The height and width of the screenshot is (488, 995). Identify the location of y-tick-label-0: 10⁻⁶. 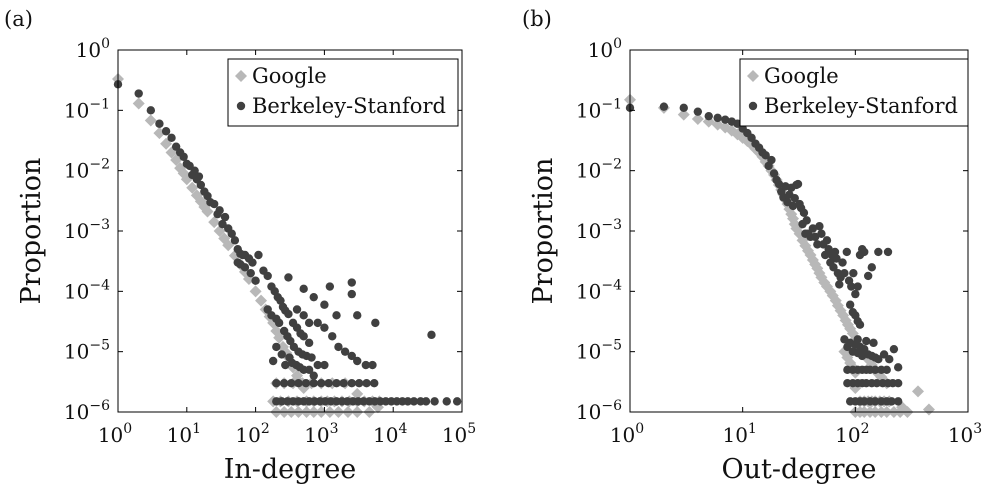
(599, 411).